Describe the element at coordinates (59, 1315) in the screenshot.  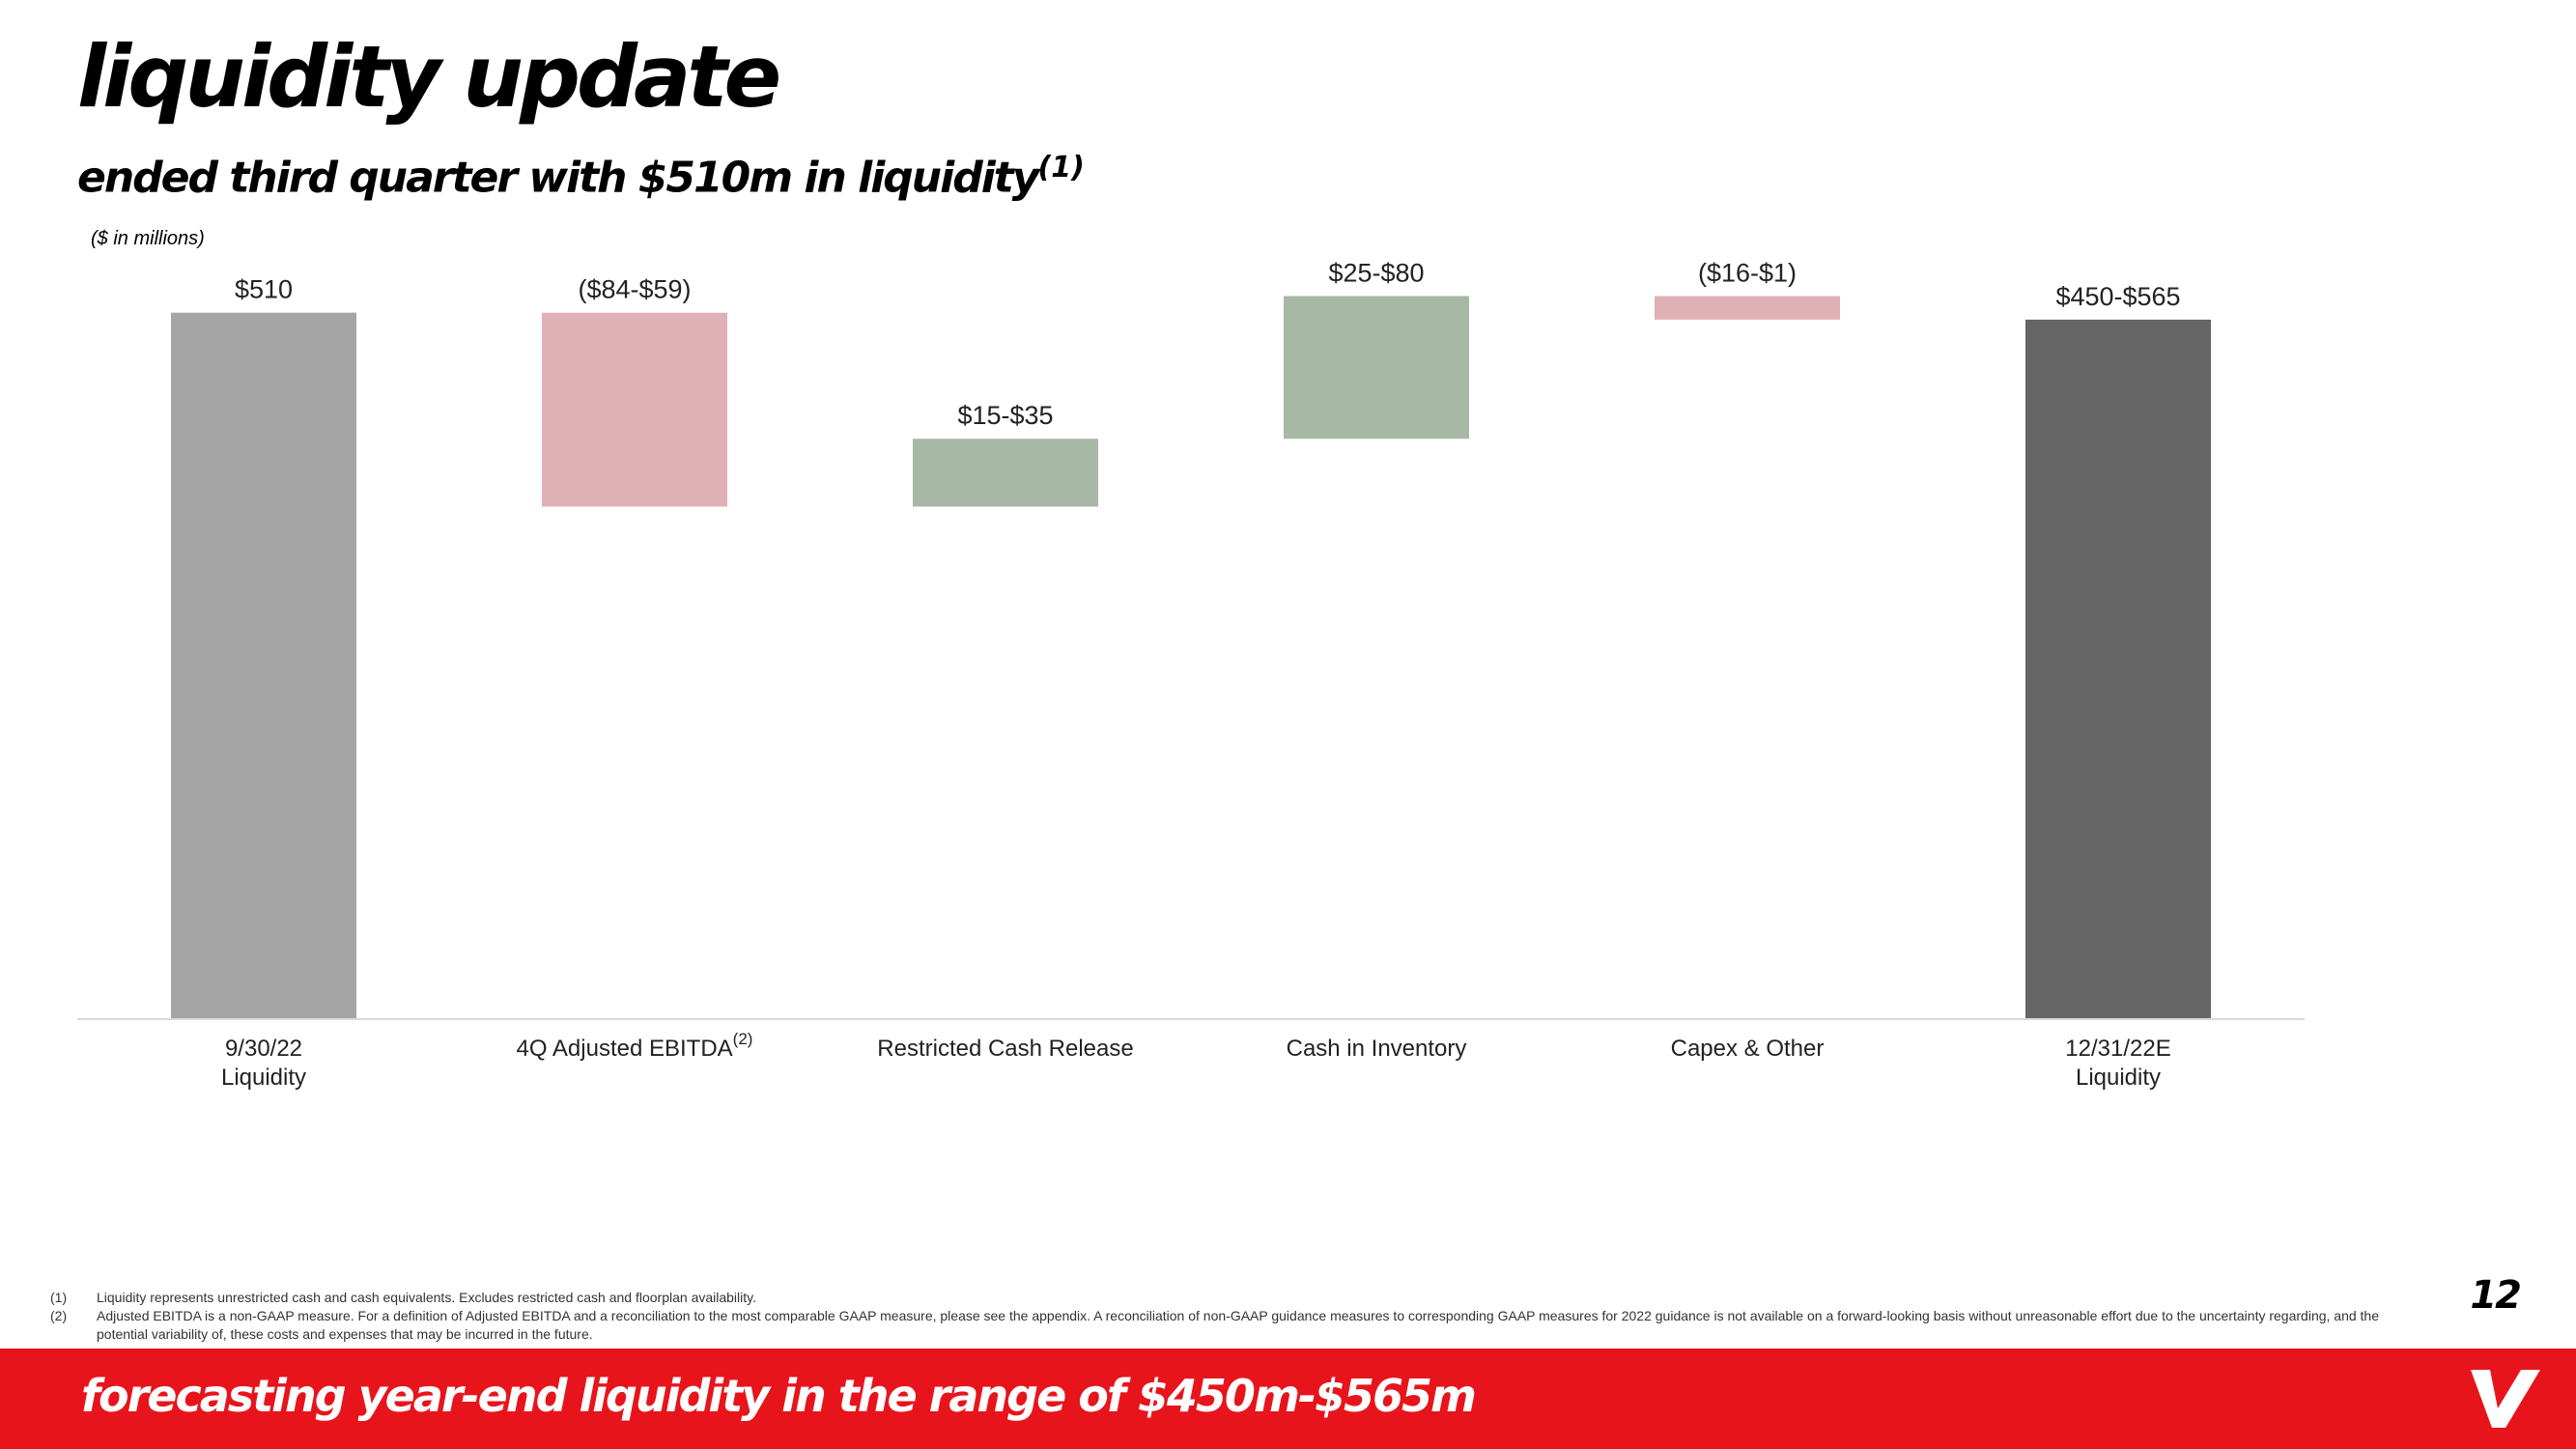
I see `footnote-number: (2)` at that location.